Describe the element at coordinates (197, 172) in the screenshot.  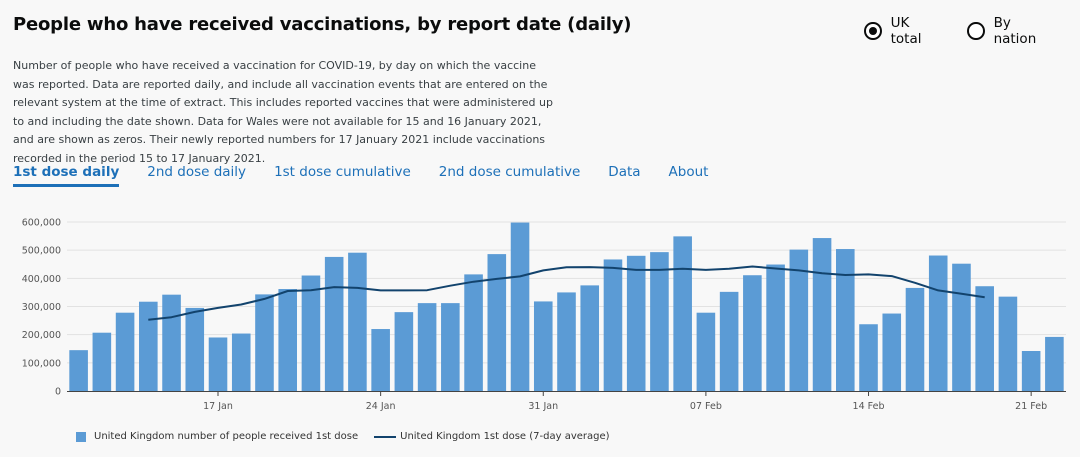
I see `tab-2nd-dose-daily: 2nd dose daily` at that location.